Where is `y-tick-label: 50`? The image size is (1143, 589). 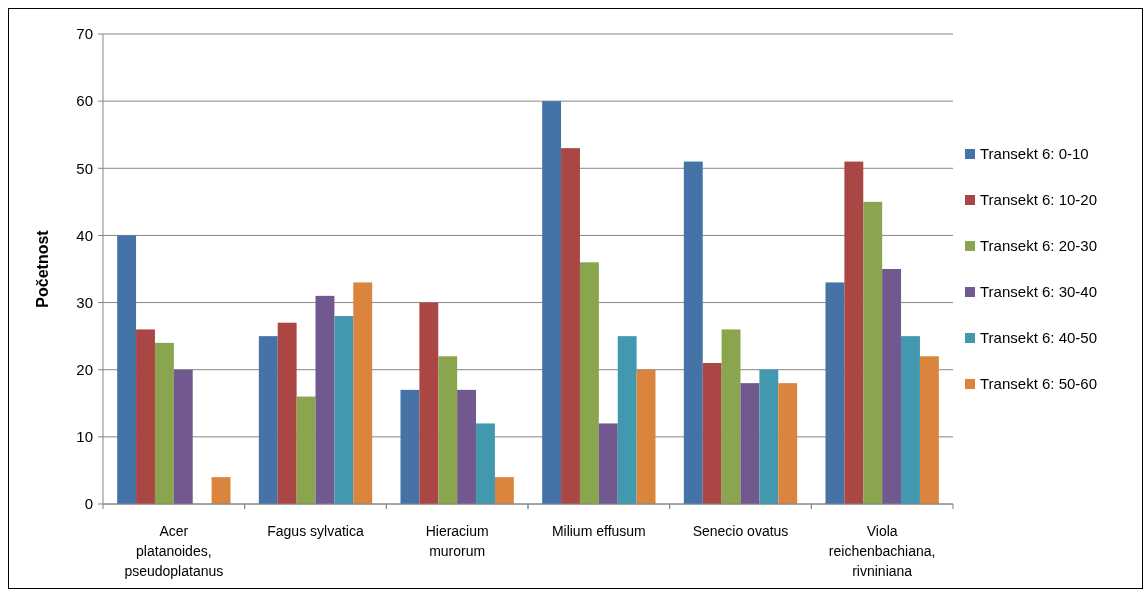
y-tick-label: 50 is located at coordinates (84, 168).